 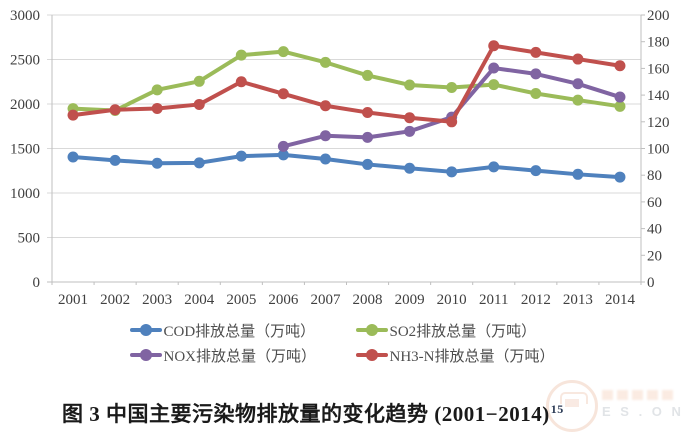 What do you see at coordinates (115, 300) in the screenshot?
I see `svg-text: 2002` at bounding box center [115, 300].